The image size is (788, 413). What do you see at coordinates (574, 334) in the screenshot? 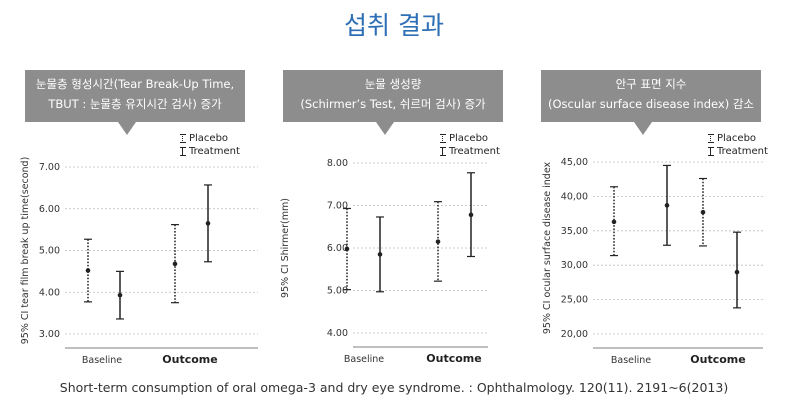
I see `y-tick-label: 20,00` at bounding box center [574, 334].